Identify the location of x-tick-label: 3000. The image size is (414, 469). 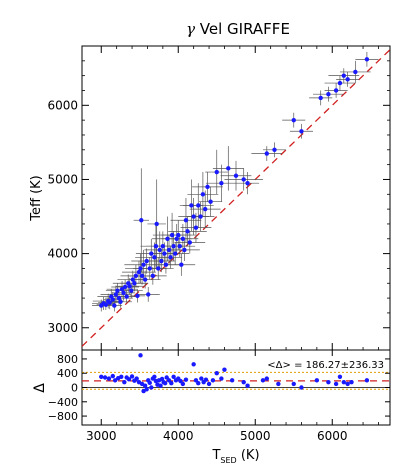
(101, 436).